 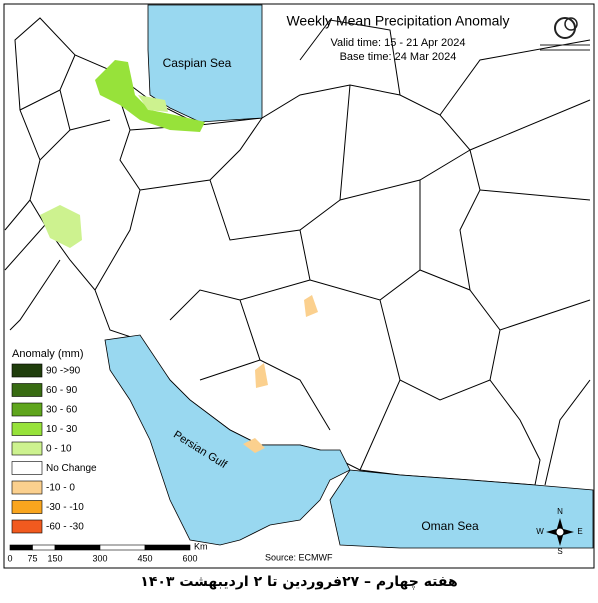 I want to click on legend-label: -30 - -10, so click(x=65, y=507).